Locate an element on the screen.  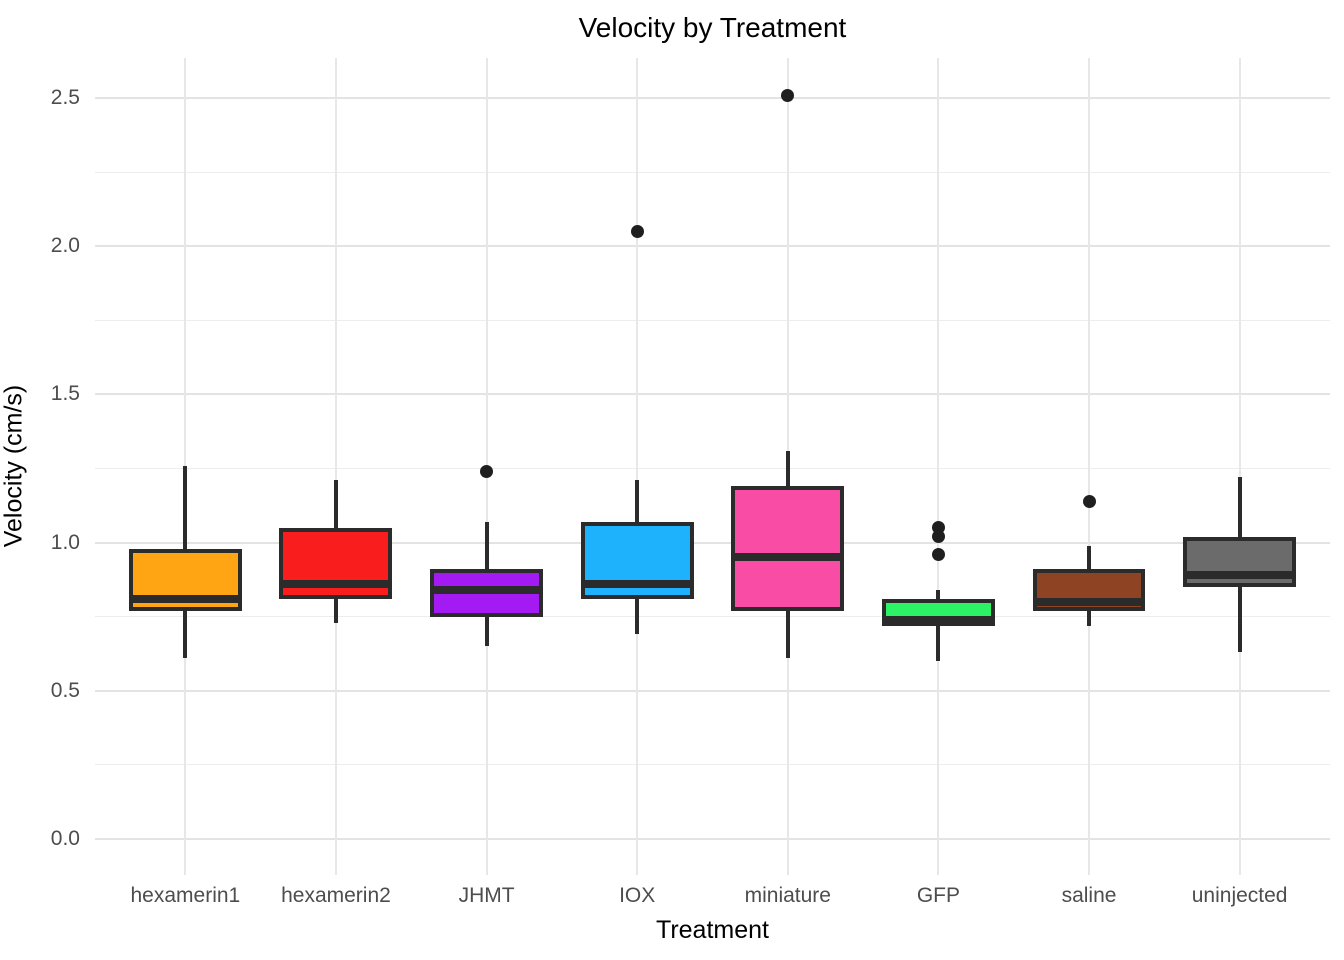
y-tick-label: 2.0 is located at coordinates (65, 246).